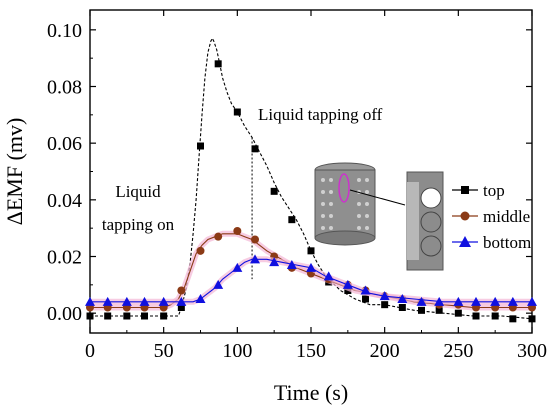 The image size is (550, 411). I want to click on y-tick-label: 0.00, so click(64, 314).